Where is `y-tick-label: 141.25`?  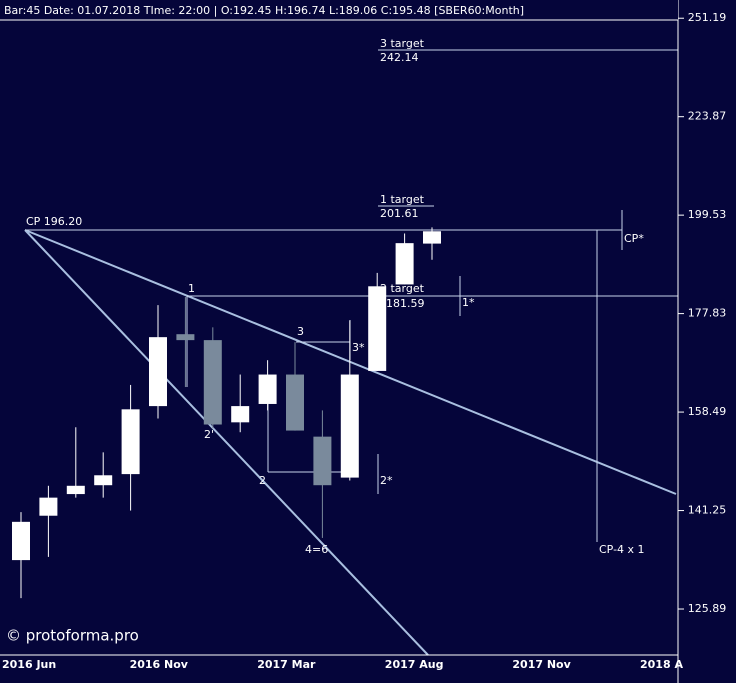
y-tick-label: 141.25 is located at coordinates (707, 510).